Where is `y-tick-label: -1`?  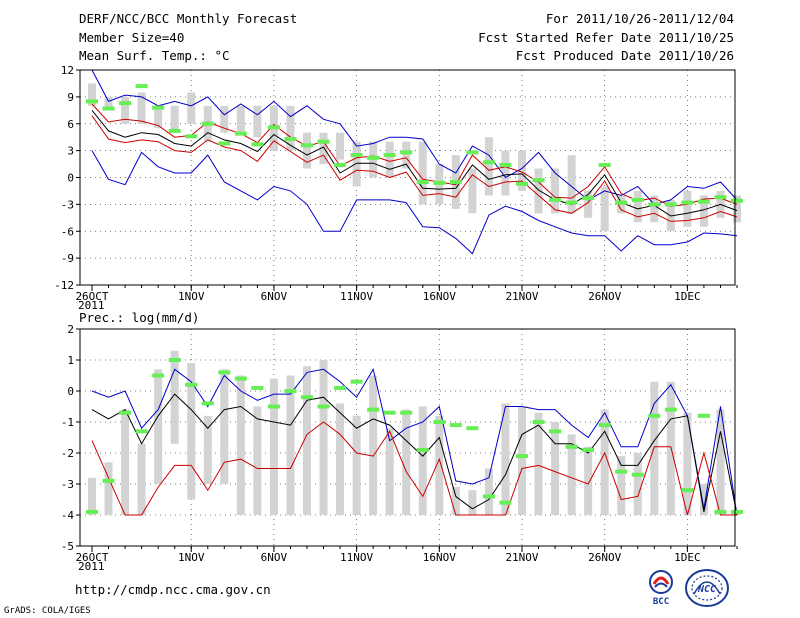
y-tick-label: -1 is located at coordinates (67, 422).